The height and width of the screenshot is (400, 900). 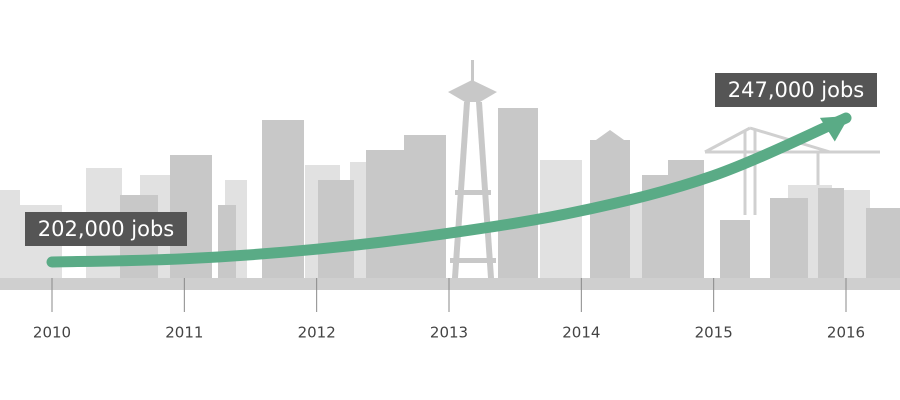 What do you see at coordinates (714, 333) in the screenshot?
I see `x-tick-label: 2015` at bounding box center [714, 333].